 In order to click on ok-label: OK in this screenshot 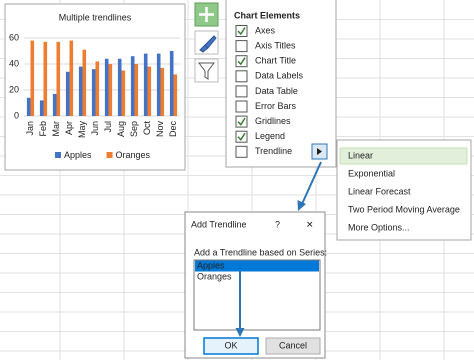, I will do `click(230, 345)`.